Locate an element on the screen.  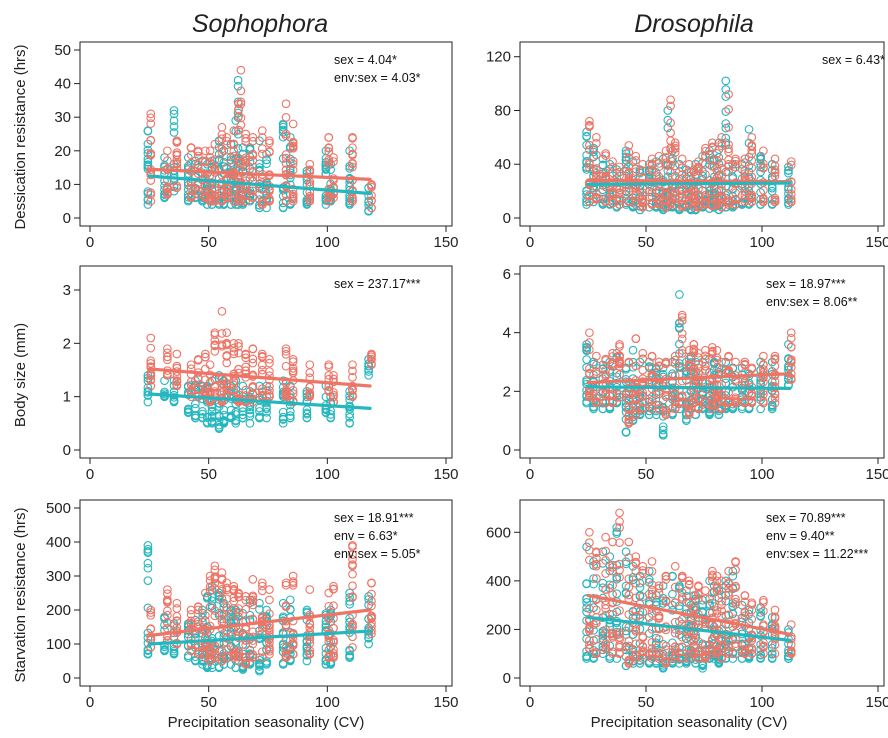
x-tick-label: 150 is located at coordinates (876, 702).